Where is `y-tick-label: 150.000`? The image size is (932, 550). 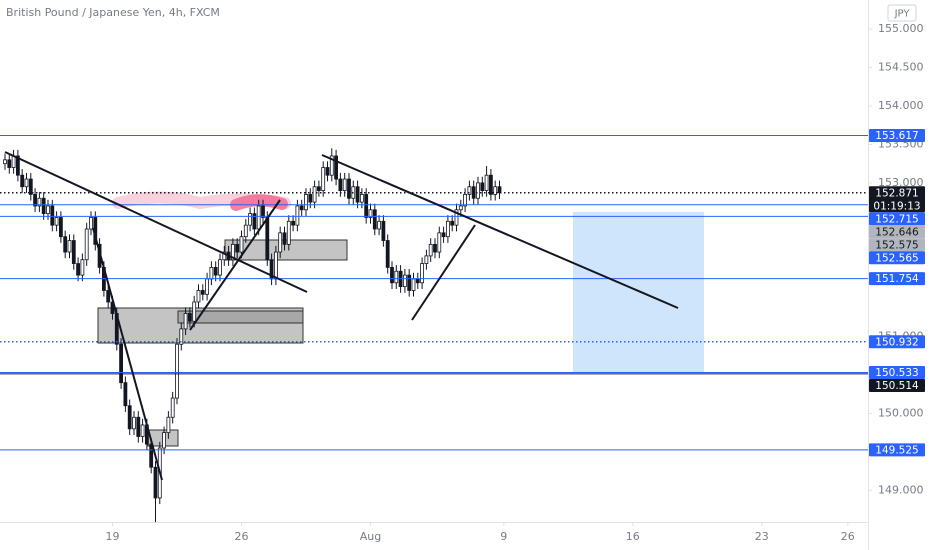 y-tick-label: 150.000 is located at coordinates (901, 412).